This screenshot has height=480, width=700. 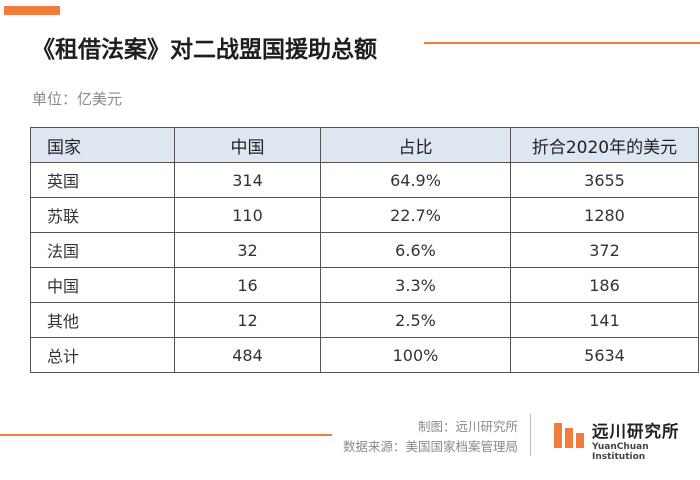 I want to click on table-row: 中国 16 3.3% 186, so click(x=364, y=285).